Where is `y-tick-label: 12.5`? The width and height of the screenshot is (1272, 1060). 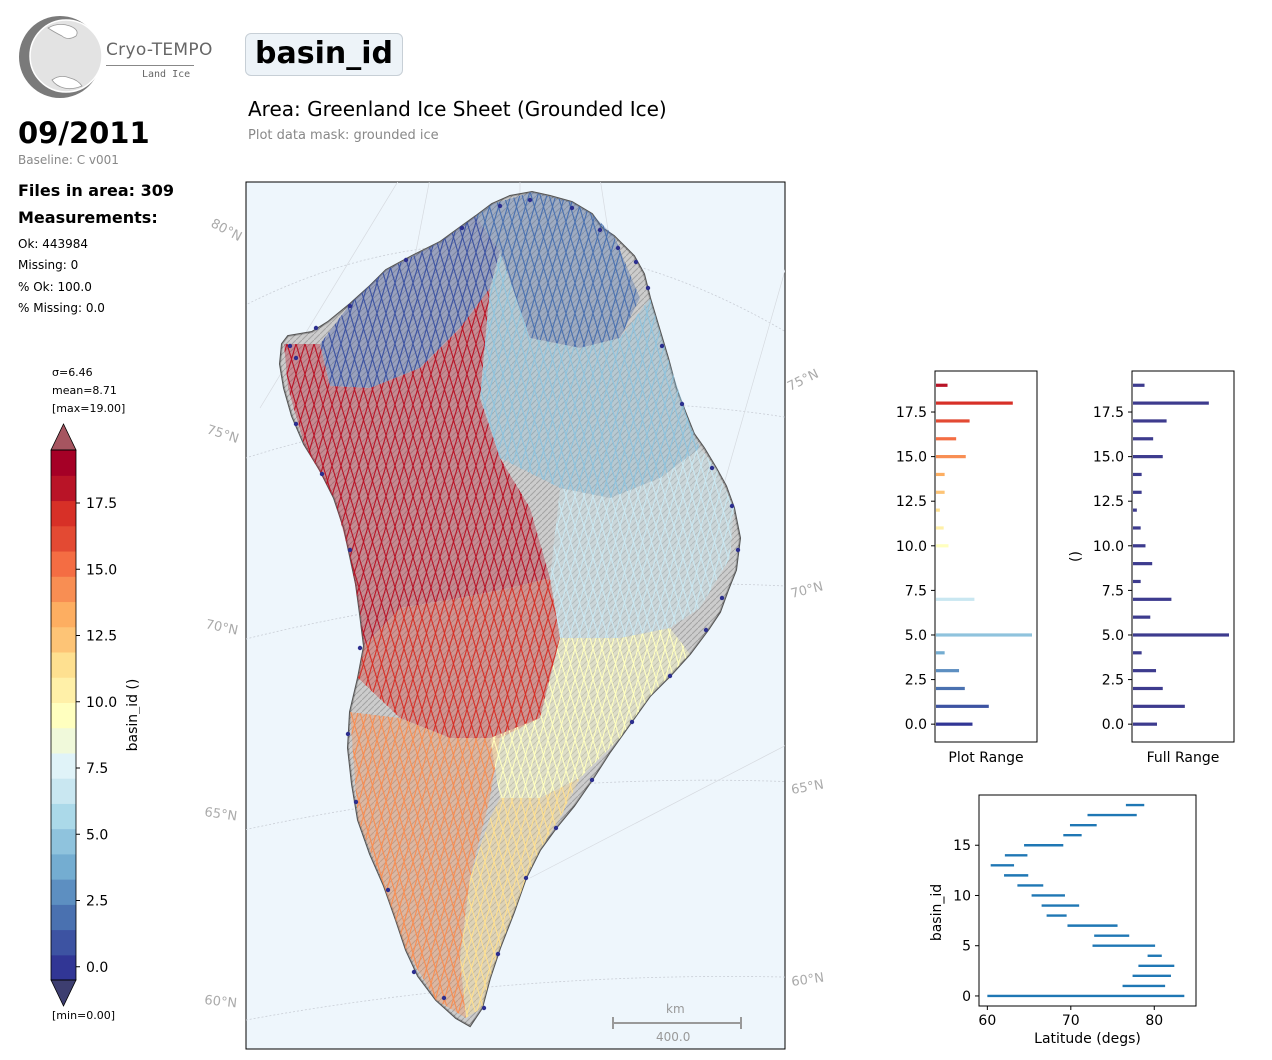
y-tick-label: 12.5 is located at coordinates (1108, 502).